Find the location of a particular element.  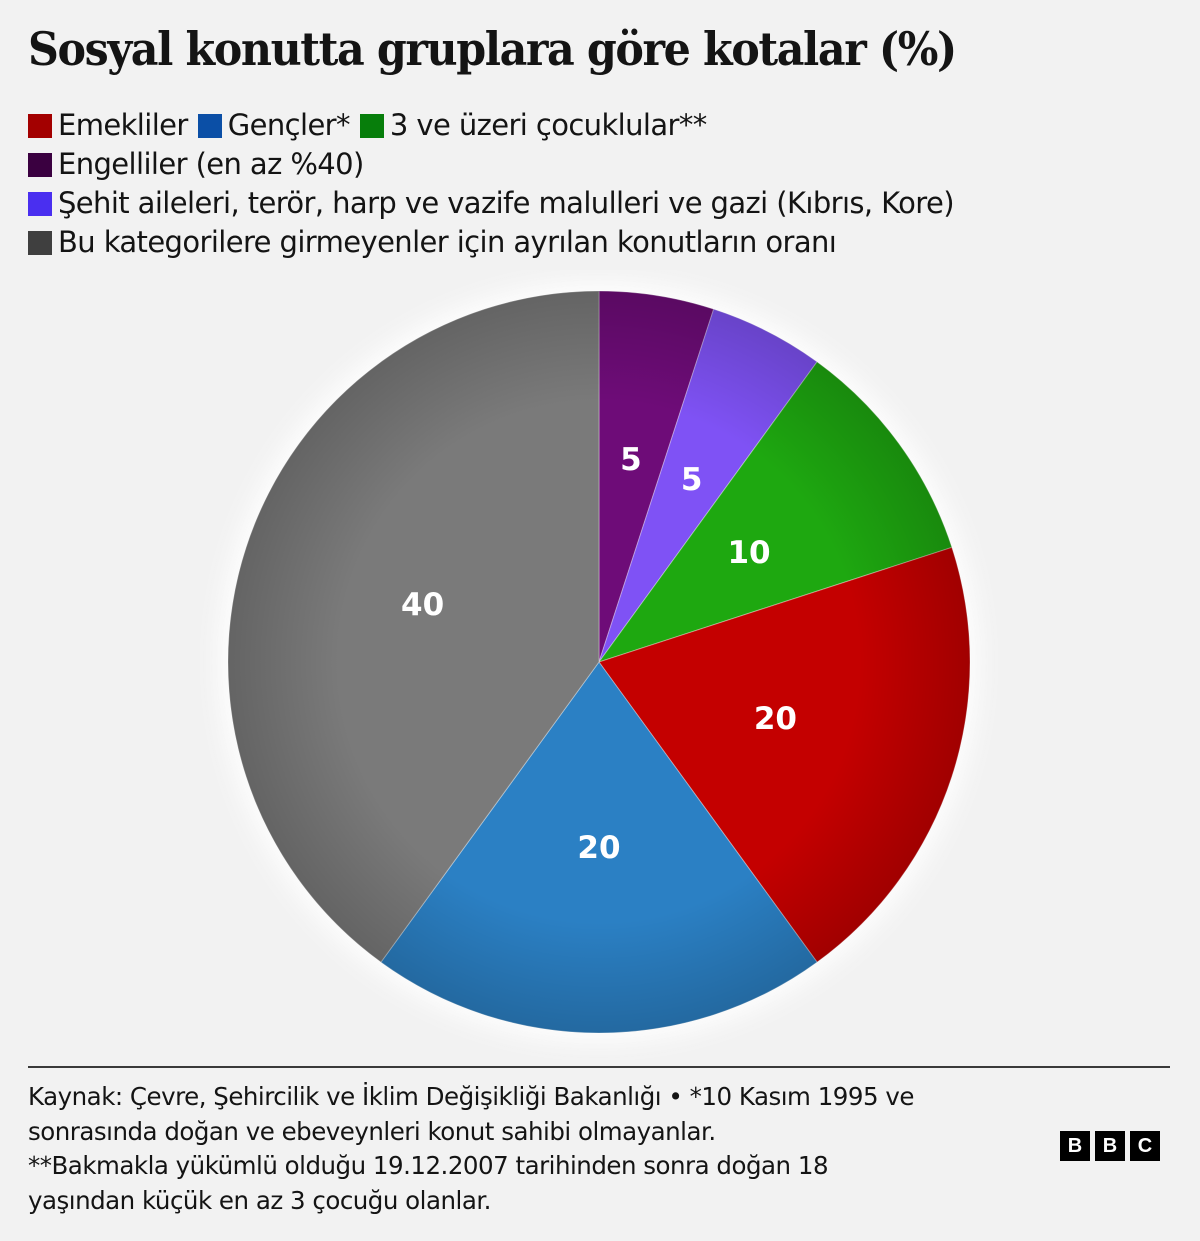

bbc-logo: B B C is located at coordinates (1110, 1146).